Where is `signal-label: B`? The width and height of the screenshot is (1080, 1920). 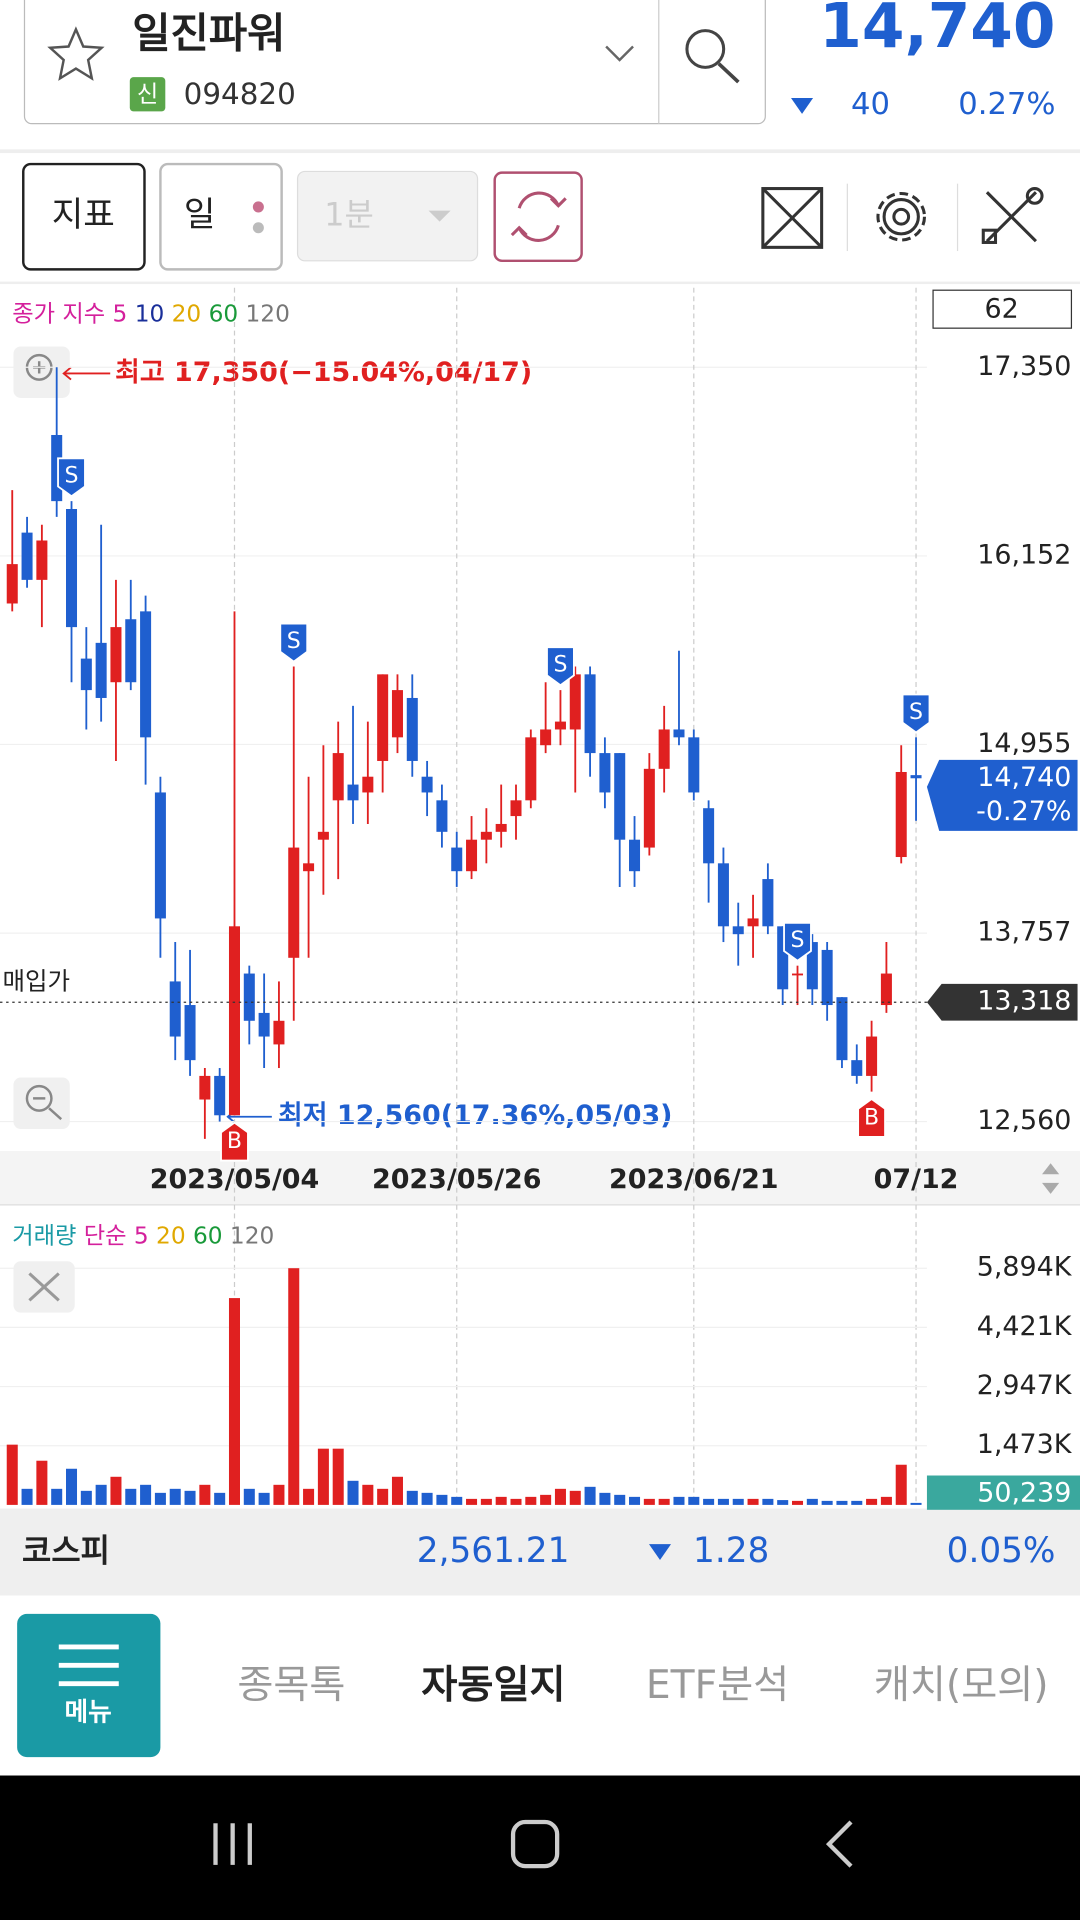
signal-label: B is located at coordinates (871, 1118).